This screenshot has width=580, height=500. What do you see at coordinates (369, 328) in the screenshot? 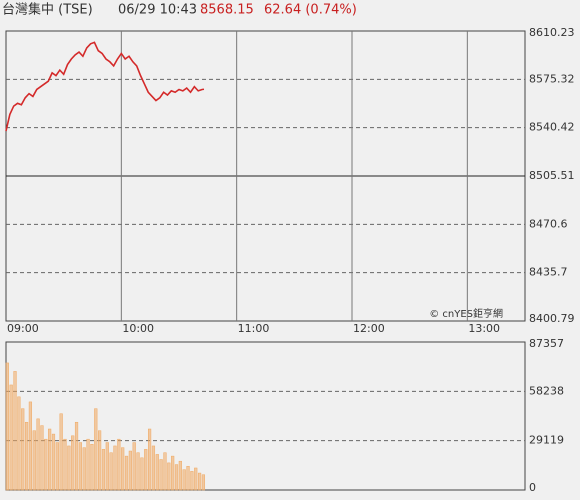
I see `x-tick-label: 12:00` at bounding box center [369, 328].